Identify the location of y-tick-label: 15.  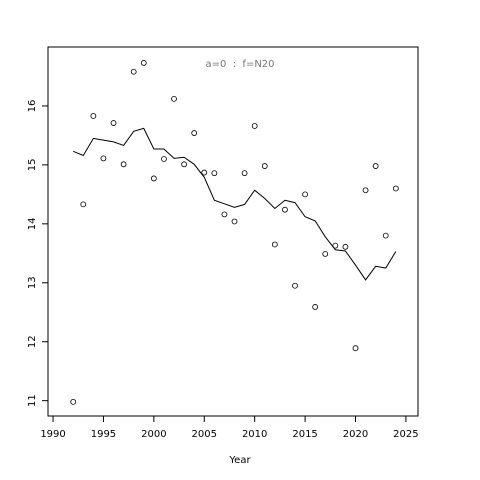
(32, 165).